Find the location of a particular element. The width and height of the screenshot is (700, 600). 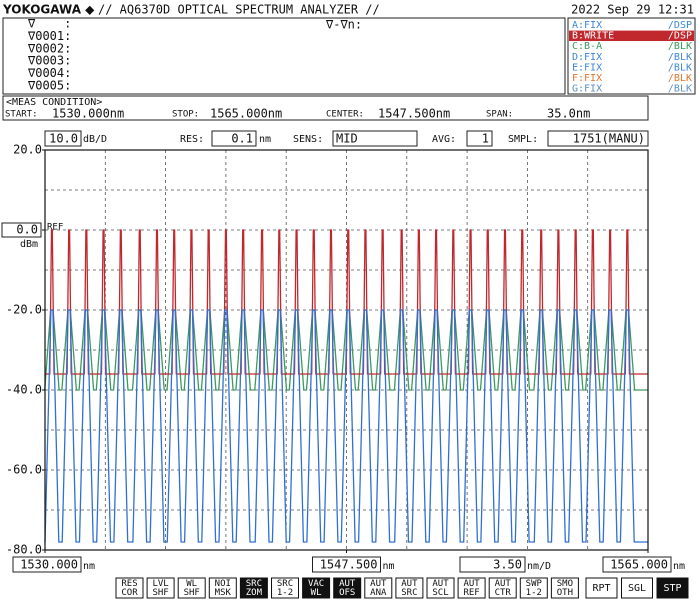

sweep-key-label: STP is located at coordinates (672, 588).